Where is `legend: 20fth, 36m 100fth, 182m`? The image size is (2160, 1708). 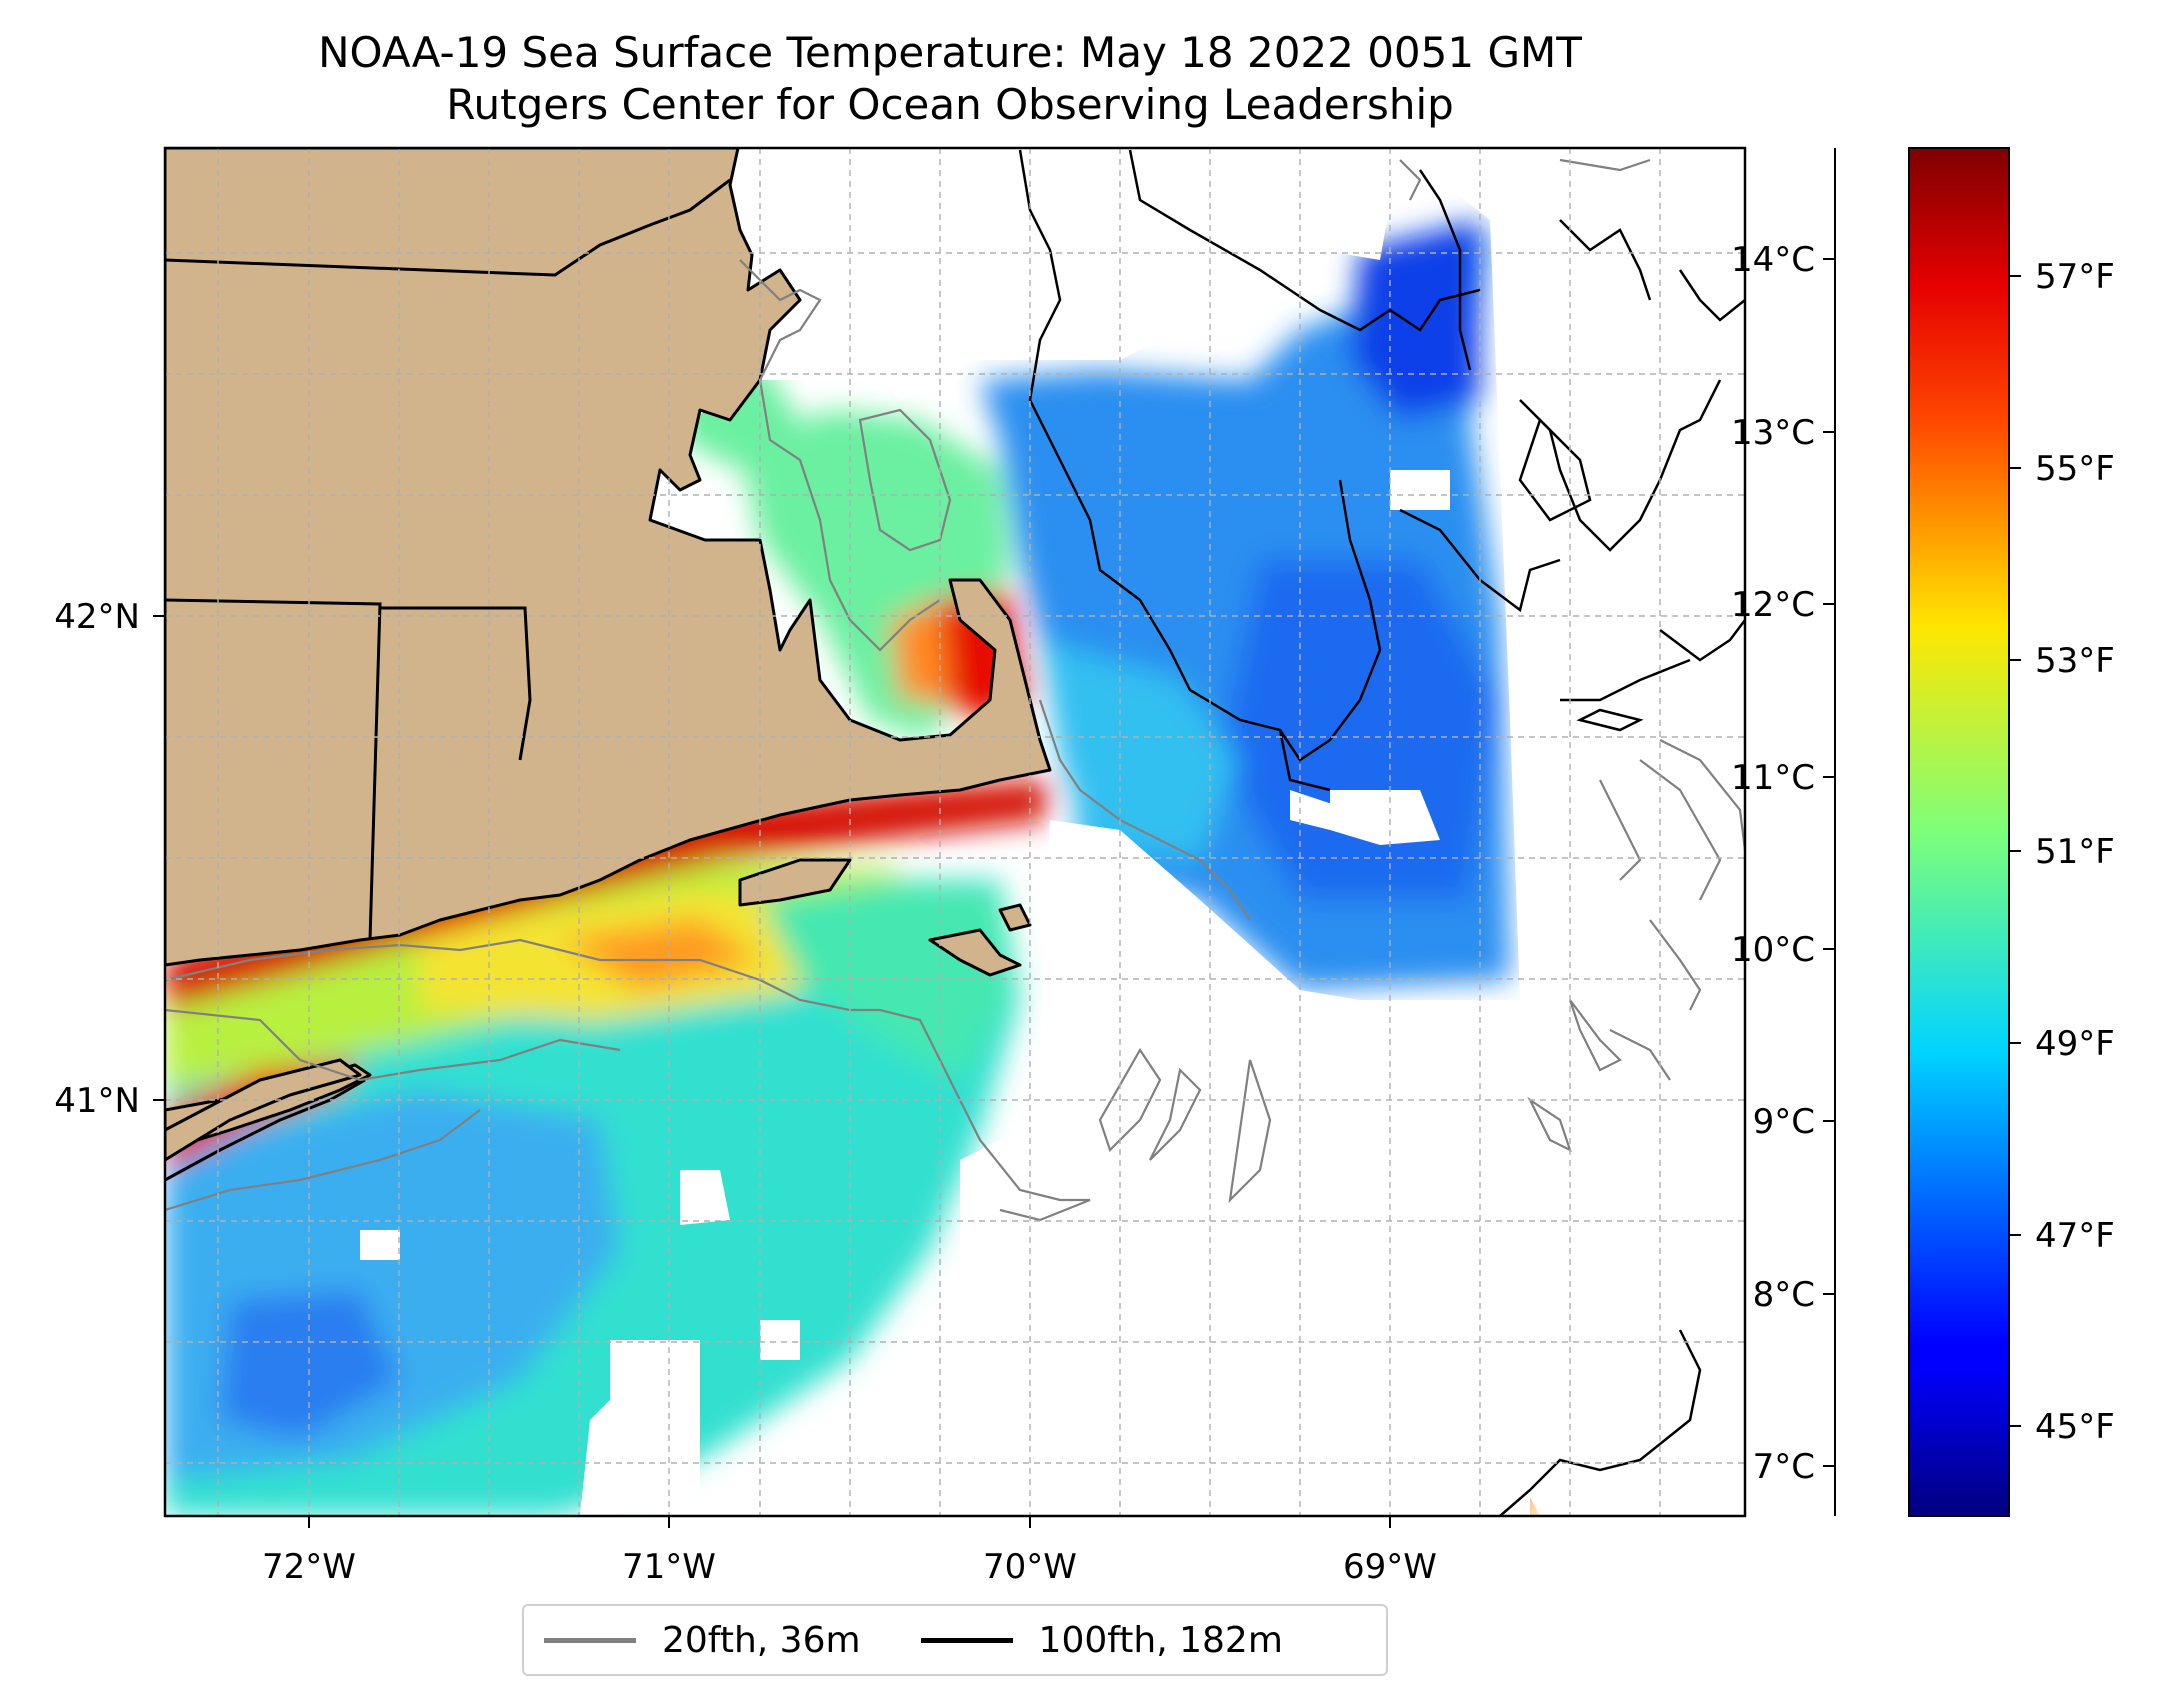
legend: 20fth, 36m 100fth, 182m is located at coordinates (955, 1640).